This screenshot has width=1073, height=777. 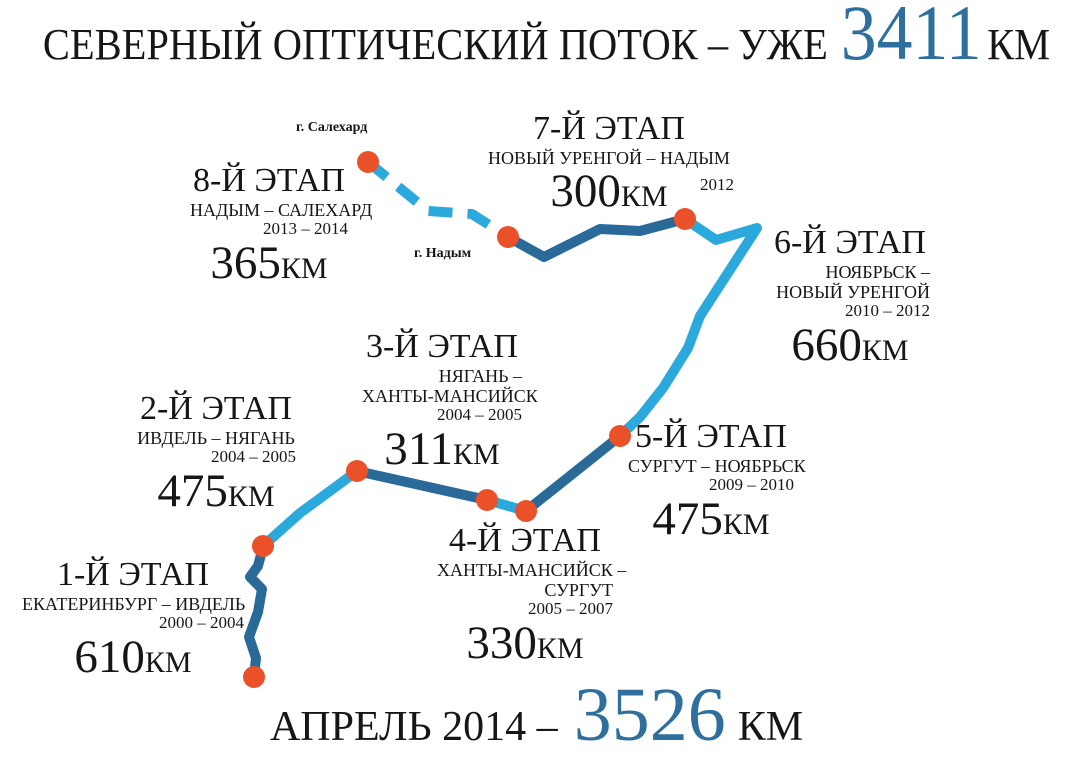 I want to click on waypoint-dot-salekhard, so click(x=368, y=162).